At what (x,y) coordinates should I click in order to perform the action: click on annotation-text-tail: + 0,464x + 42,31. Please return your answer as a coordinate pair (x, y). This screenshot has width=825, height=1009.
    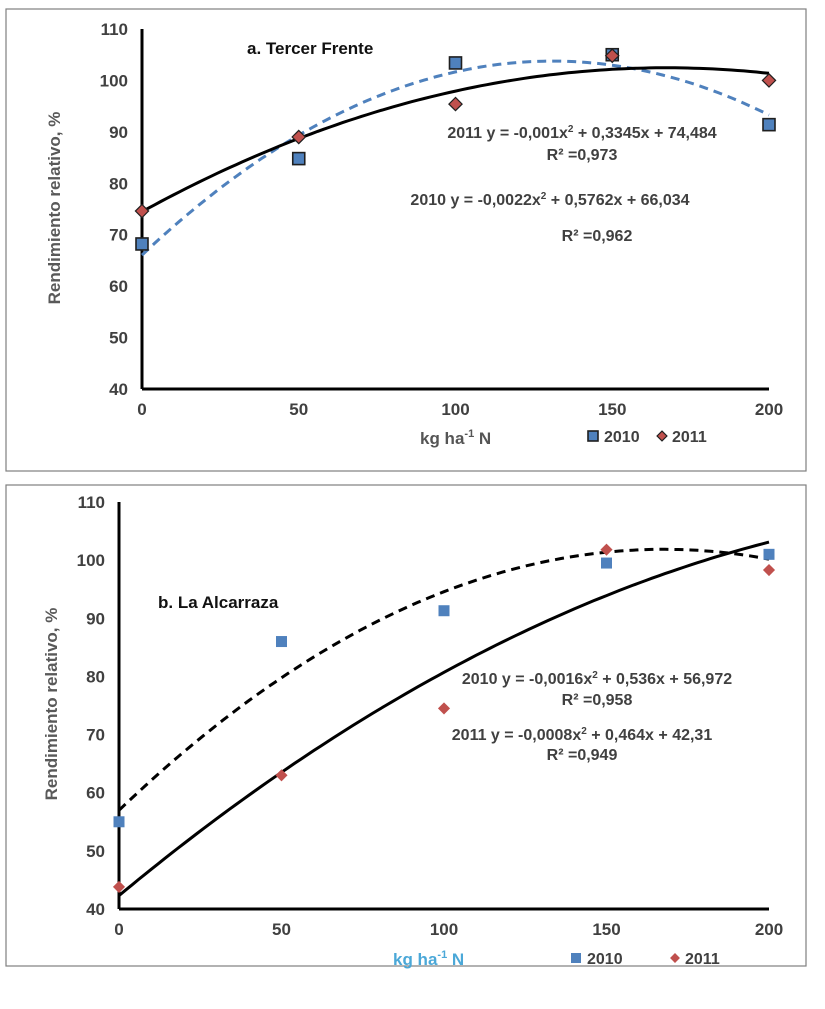
    Looking at the image, I should click on (650, 735).